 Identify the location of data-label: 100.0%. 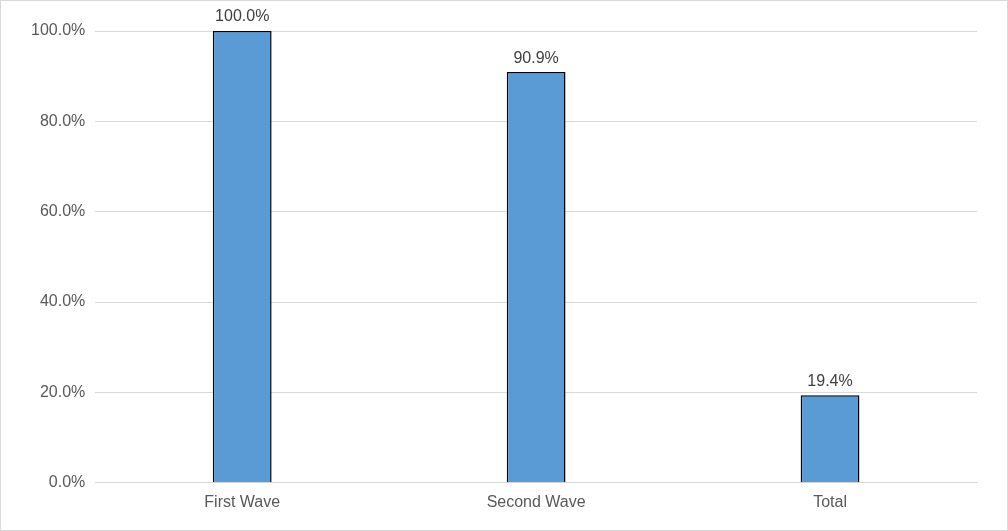
(242, 16).